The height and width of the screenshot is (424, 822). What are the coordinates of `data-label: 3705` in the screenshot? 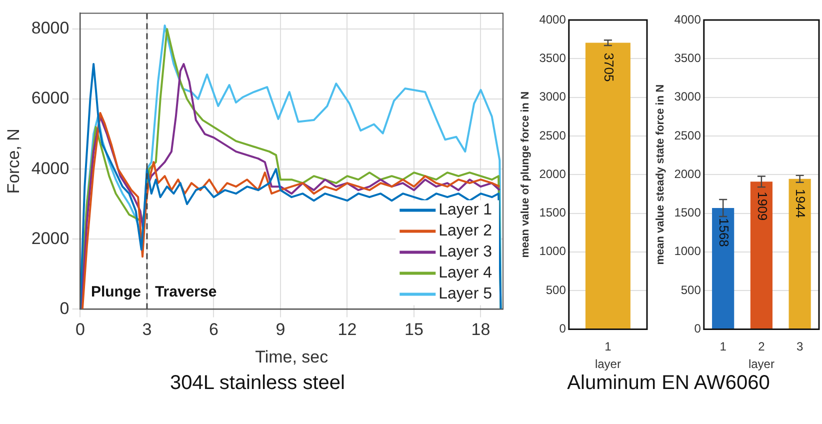 It's located at (608, 67).